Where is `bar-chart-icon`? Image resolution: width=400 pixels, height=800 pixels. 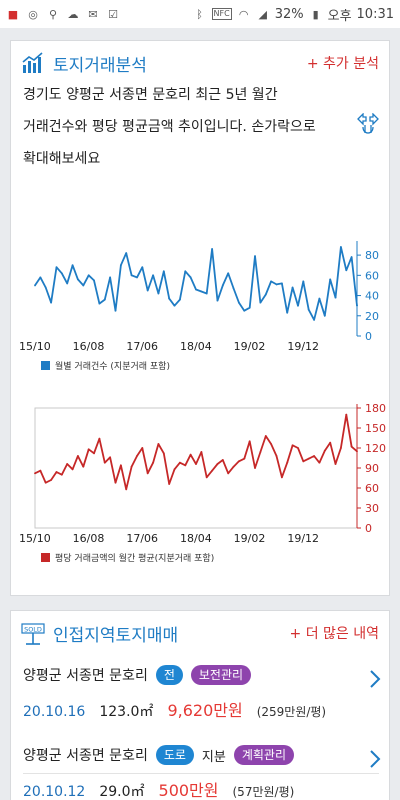
bar-chart-icon is located at coordinates (33, 63).